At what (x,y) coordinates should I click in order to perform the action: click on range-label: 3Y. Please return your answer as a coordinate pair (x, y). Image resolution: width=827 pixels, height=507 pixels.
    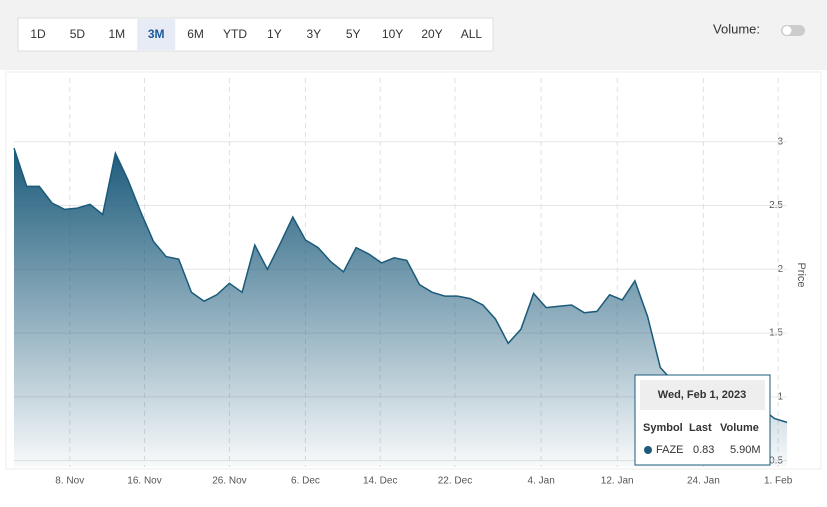
    Looking at the image, I should click on (313, 34).